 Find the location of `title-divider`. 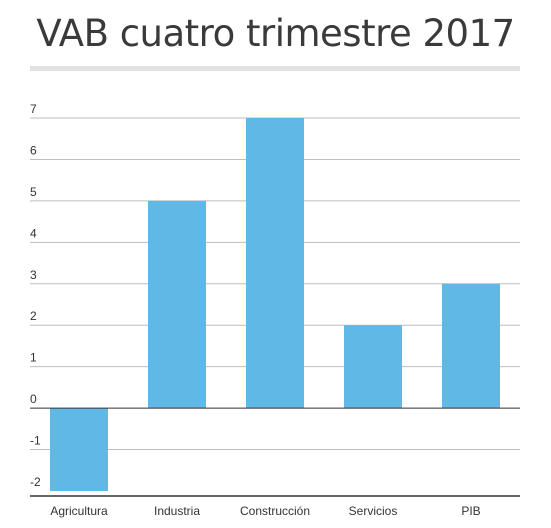

title-divider is located at coordinates (275, 68).